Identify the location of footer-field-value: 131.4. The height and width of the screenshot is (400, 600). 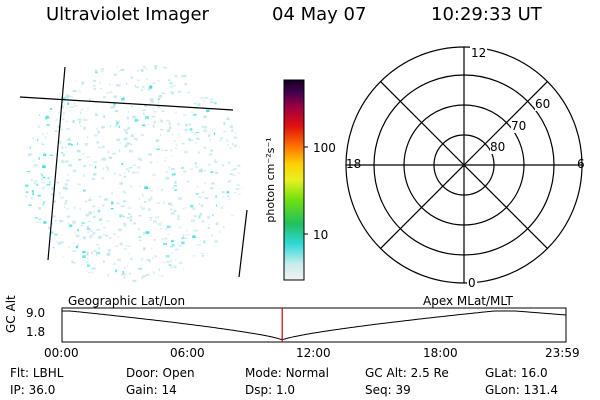
(540, 390).